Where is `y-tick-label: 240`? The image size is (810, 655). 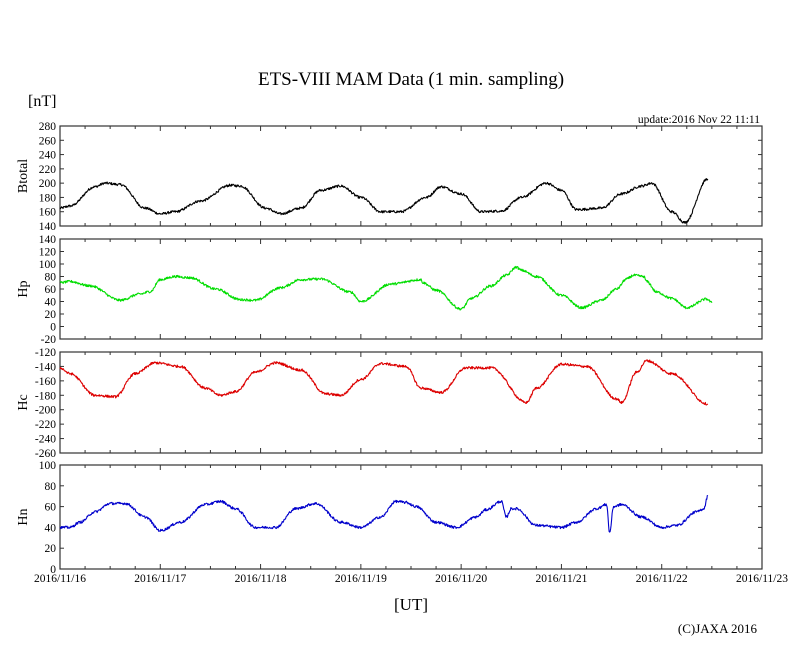
y-tick-label: 240 is located at coordinates (48, 156).